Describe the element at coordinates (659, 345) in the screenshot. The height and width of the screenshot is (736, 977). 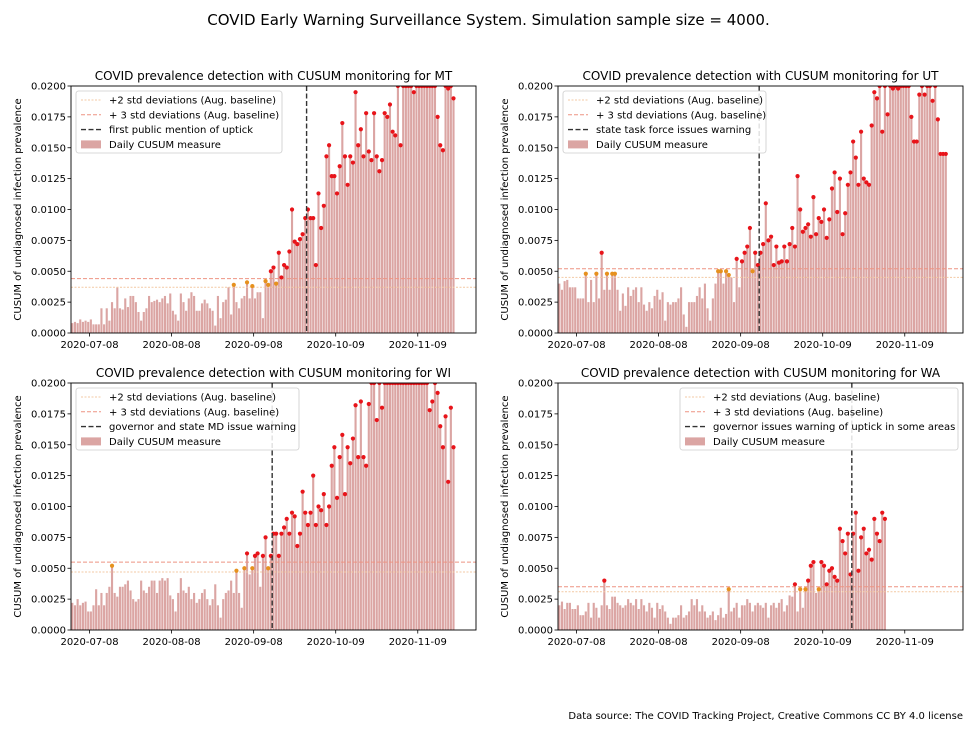
I see `x-tick-label: 2020-08-08` at that location.